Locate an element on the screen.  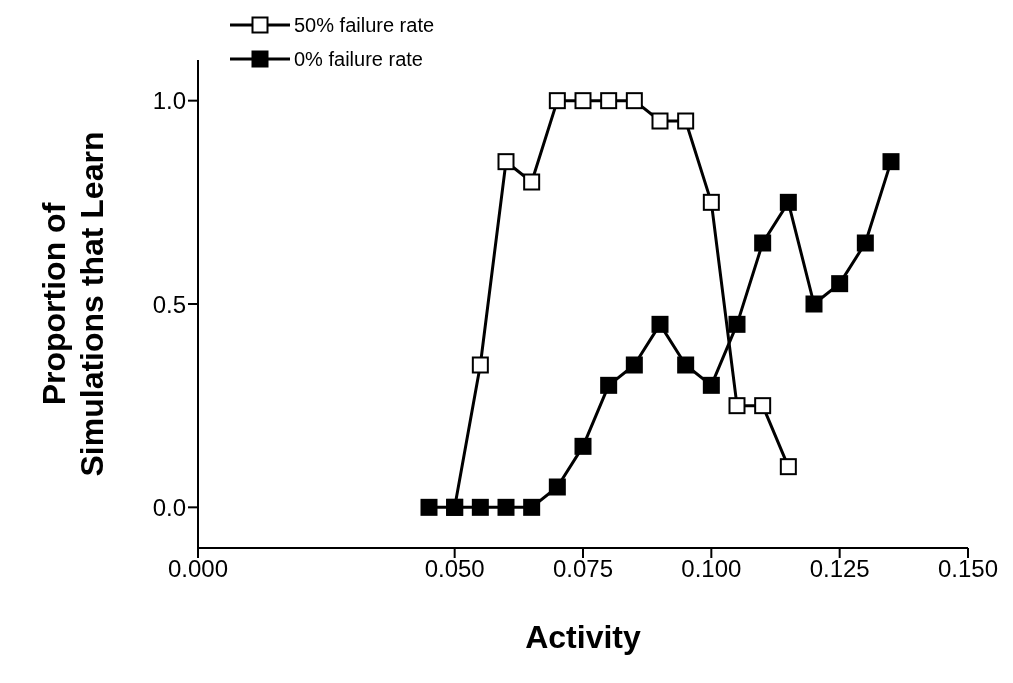
x-tick-label: 0.000 is located at coordinates (198, 569).